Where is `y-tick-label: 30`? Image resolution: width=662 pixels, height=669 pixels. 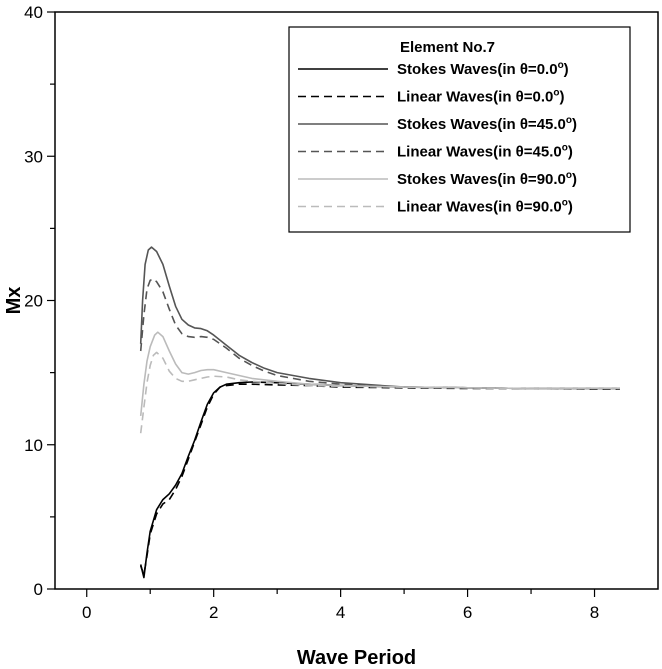
y-tick-label: 30 is located at coordinates (33, 156).